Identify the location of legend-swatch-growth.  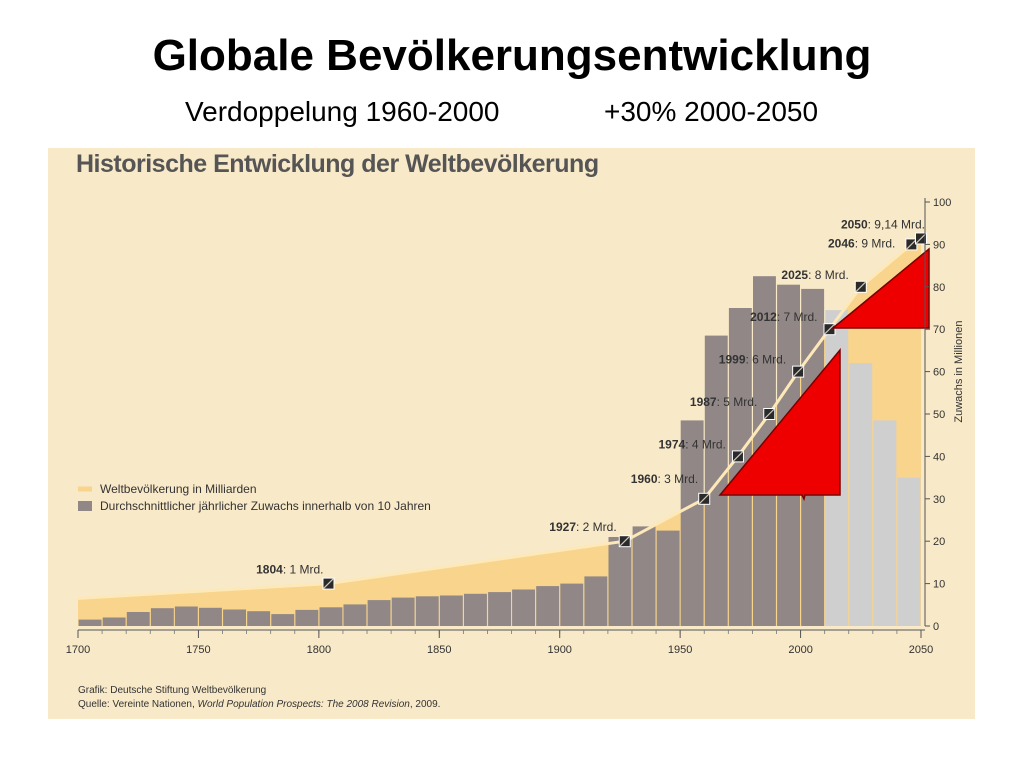
(85, 506).